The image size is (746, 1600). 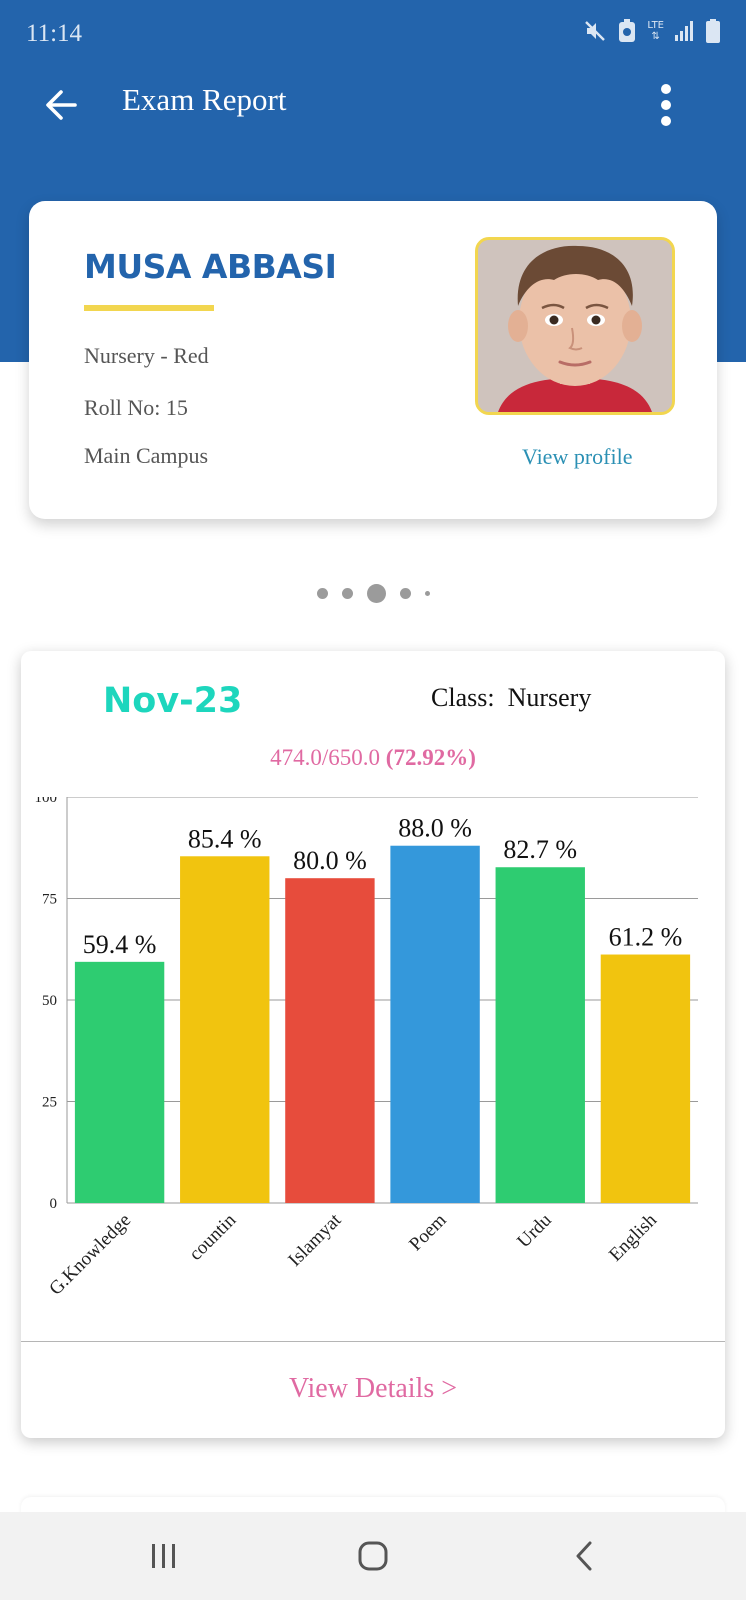 What do you see at coordinates (146, 355) in the screenshot?
I see `class-section: Nursery - Red` at bounding box center [146, 355].